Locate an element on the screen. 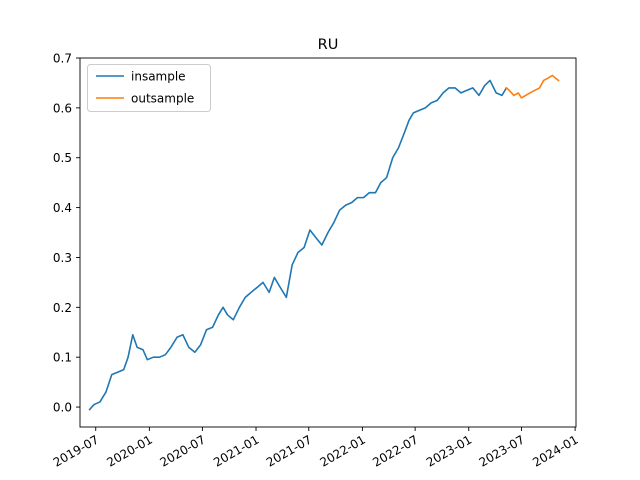 The height and width of the screenshot is (480, 640). y-tick-label: 0.2 is located at coordinates (62, 308).